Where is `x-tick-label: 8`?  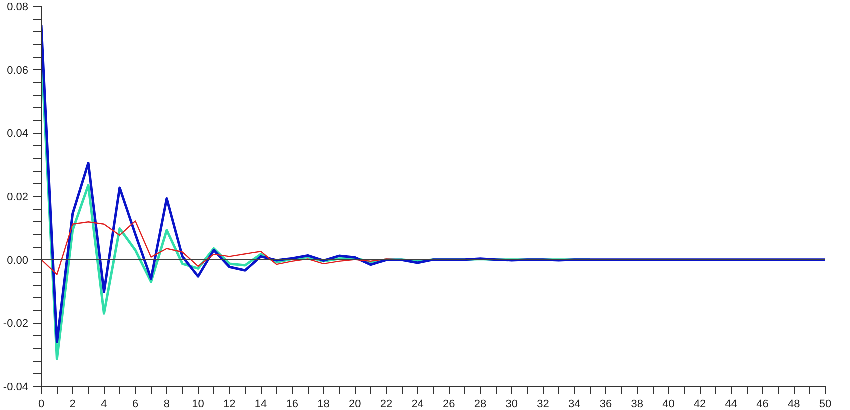 x-tick-label: 8 is located at coordinates (167, 404).